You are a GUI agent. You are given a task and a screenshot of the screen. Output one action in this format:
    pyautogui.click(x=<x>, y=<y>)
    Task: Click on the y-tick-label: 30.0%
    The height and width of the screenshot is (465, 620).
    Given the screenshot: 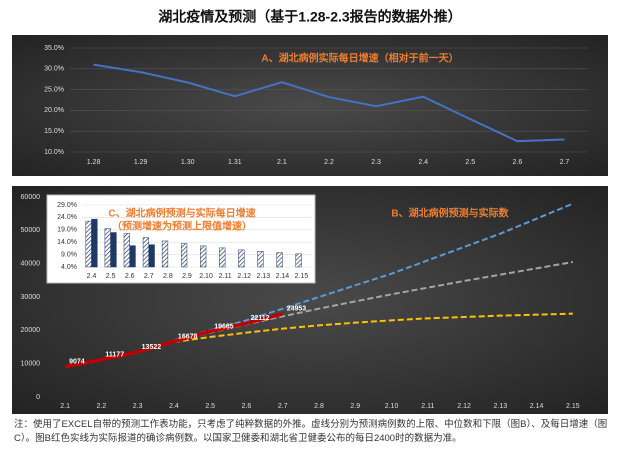 What is the action you would take?
    pyautogui.click(x=54, y=69)
    